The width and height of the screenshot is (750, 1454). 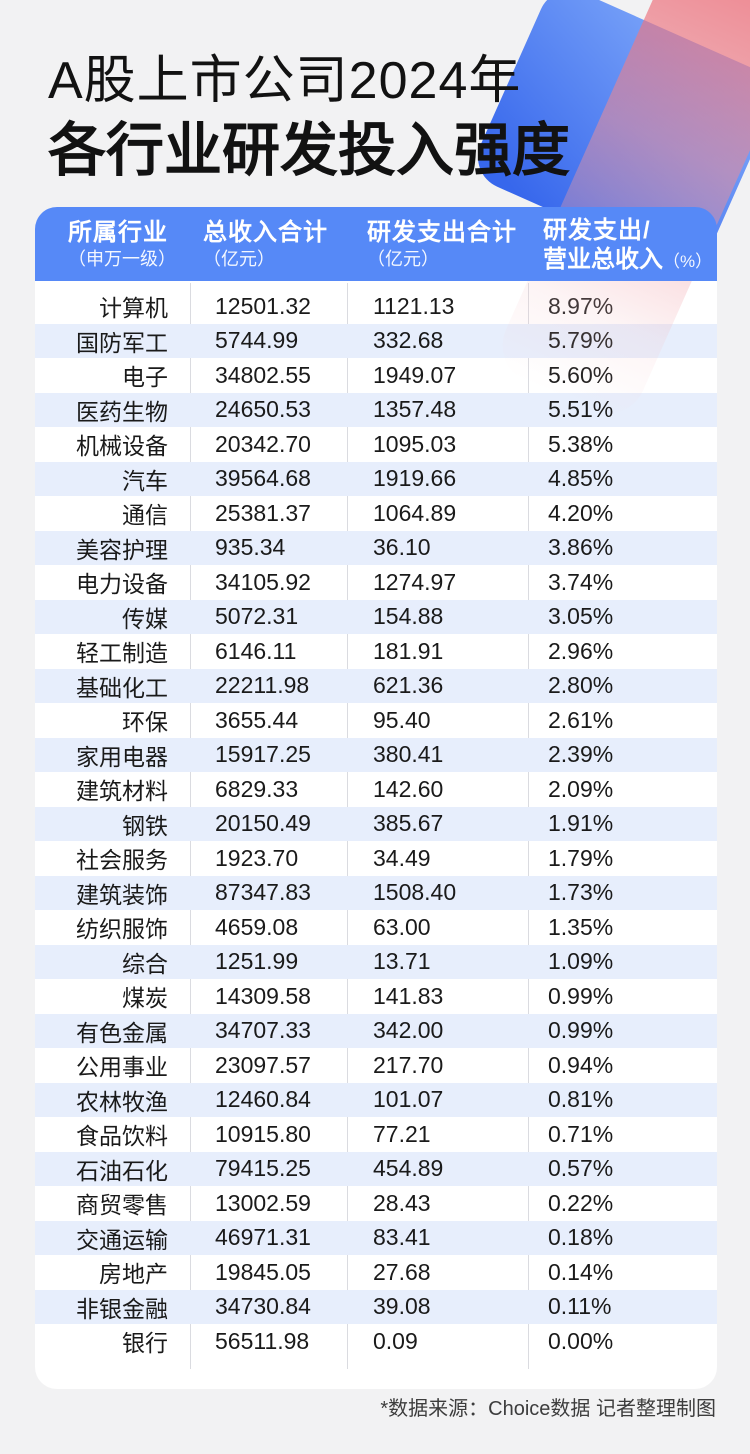 What do you see at coordinates (263, 754) in the screenshot?
I see `revenue-cell: 15917.25` at bounding box center [263, 754].